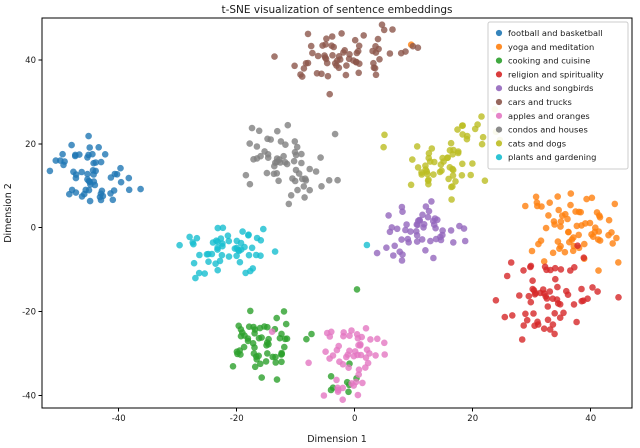 This screenshot has height=448, width=640. What do you see at coordinates (556, 74) in the screenshot?
I see `legend-label: religion and spirituality` at bounding box center [556, 74].